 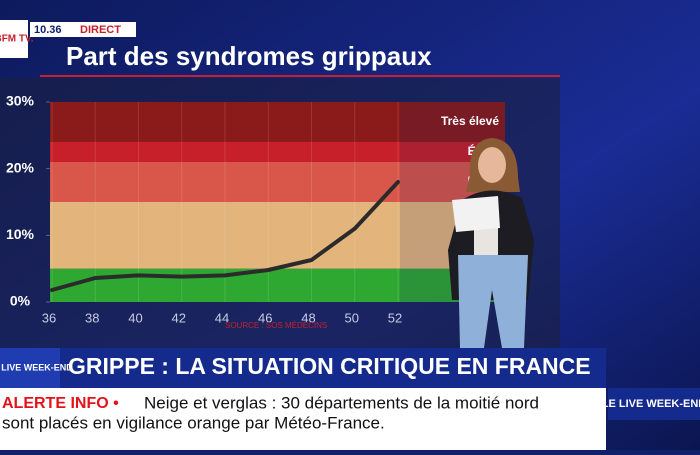 What do you see at coordinates (329, 366) in the screenshot?
I see `headline: GRIPPE : LA SITUATION CRITIQUE EN FRANCE` at bounding box center [329, 366].